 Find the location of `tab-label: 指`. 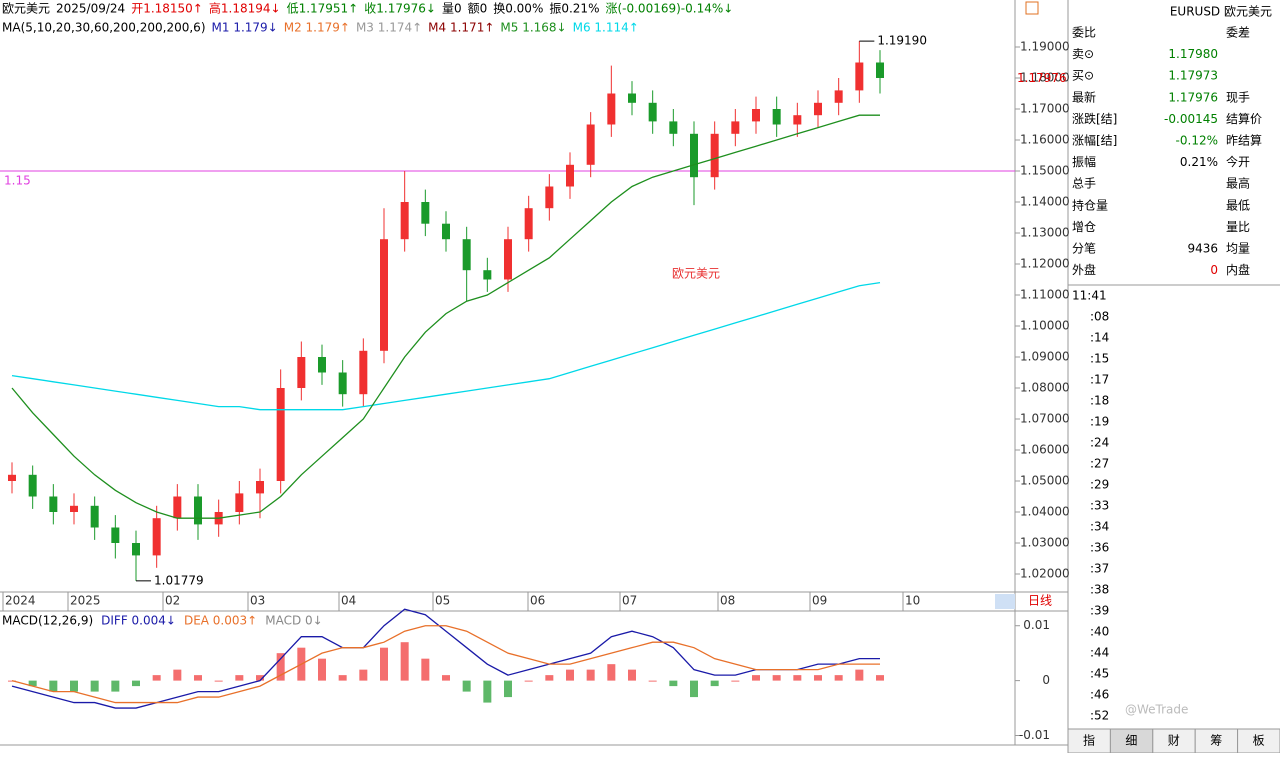

tab-label: 指 is located at coordinates (1089, 740).